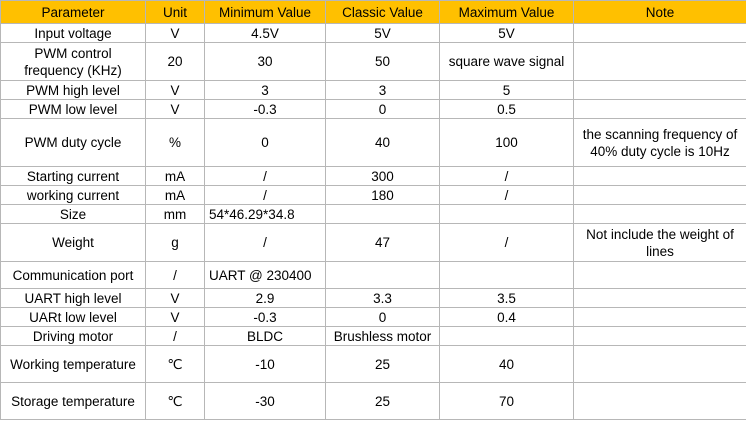 This screenshot has height=422, width=746. Describe the element at coordinates (265, 214) in the screenshot. I see `cell-min: 54*46.29*34.8` at that location.